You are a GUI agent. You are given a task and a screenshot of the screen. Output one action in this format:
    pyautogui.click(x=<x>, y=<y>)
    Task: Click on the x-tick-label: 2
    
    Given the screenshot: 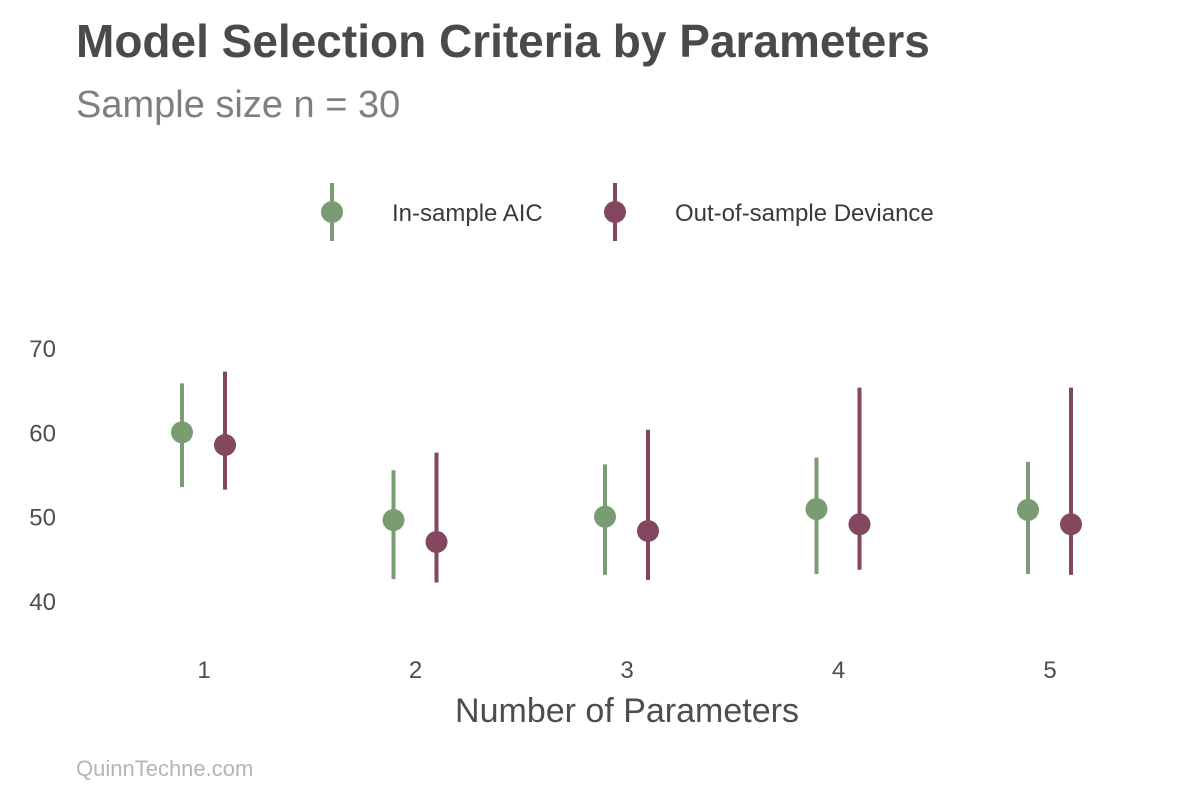 What is the action you would take?
    pyautogui.click(x=415, y=670)
    